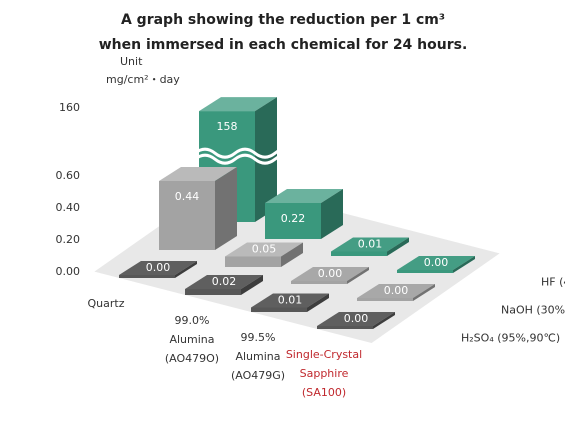 The width and height of the screenshot is (565, 424). Describe the element at coordinates (324, 392) in the screenshot. I see `x-tick-label: (SA100)` at that location.